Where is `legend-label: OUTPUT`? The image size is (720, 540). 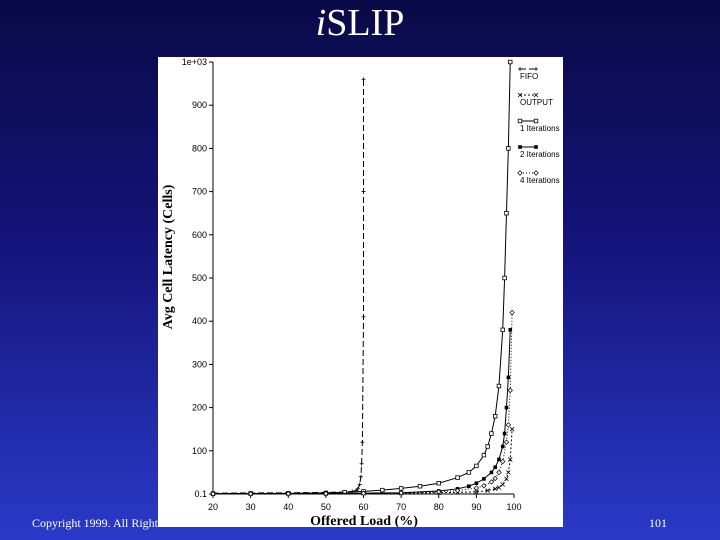 legend-label: OUTPUT is located at coordinates (536, 102).